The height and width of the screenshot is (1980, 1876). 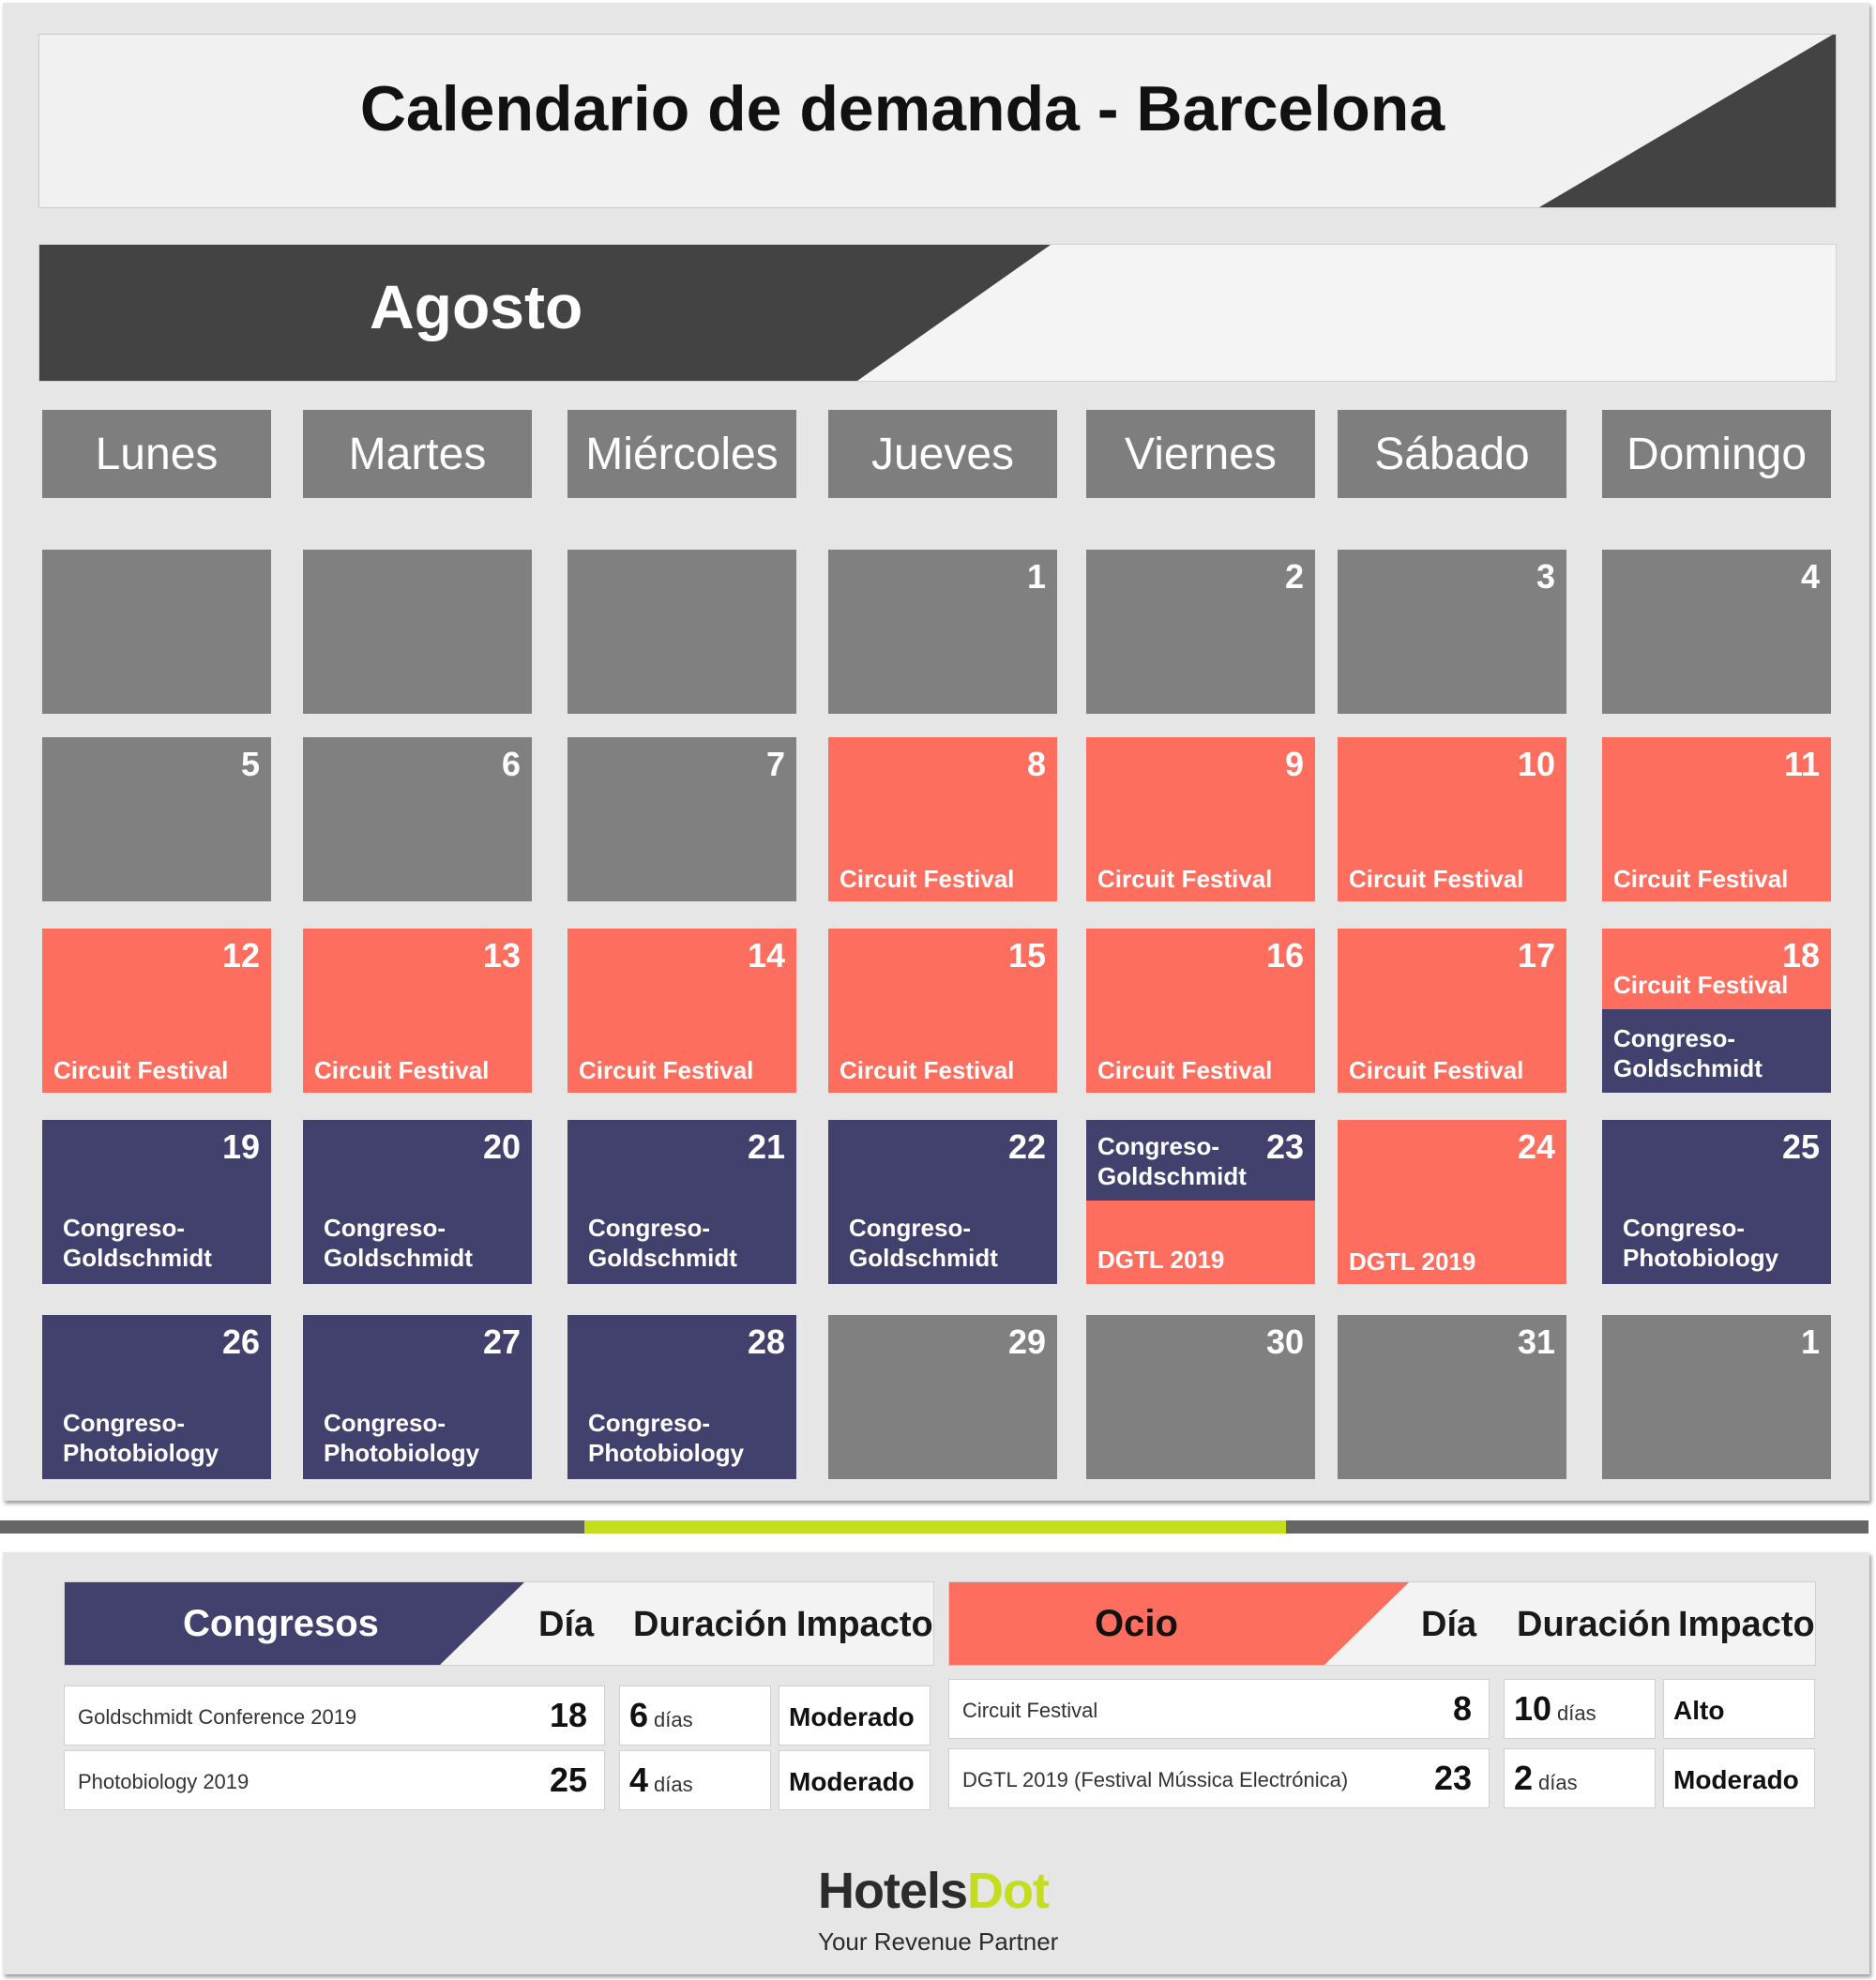 I want to click on day-number: 18, so click(x=1800, y=955).